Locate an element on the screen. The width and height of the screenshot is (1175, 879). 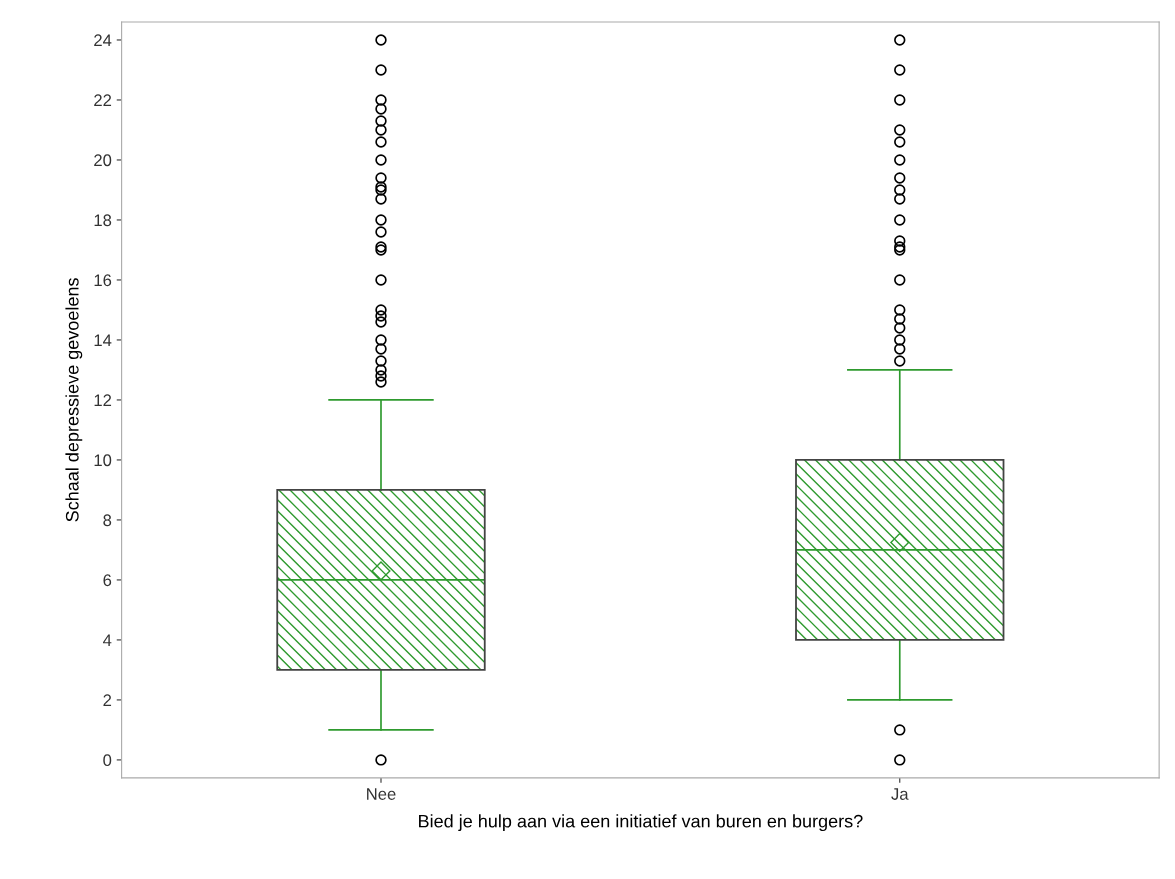
y-tick-label: 6 is located at coordinates (107, 580).